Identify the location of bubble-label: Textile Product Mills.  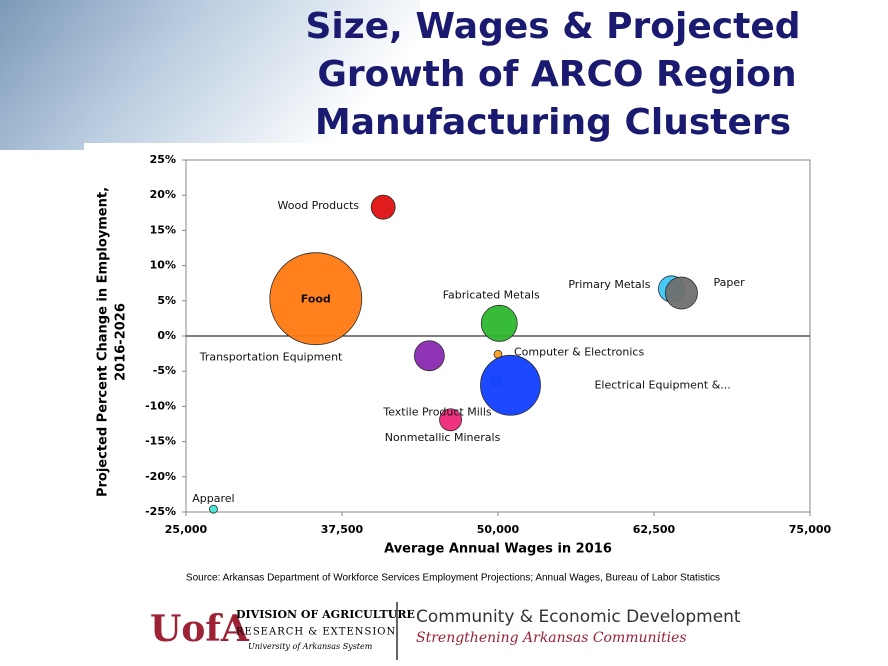
(437, 411).